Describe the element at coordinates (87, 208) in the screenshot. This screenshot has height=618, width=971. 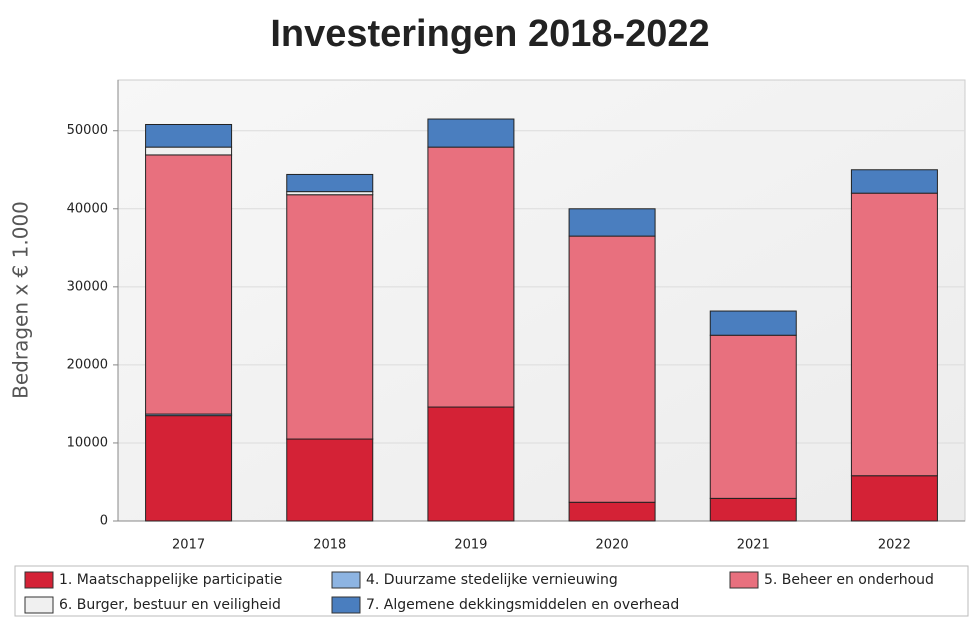
I see `y-tick-label: 40000` at that location.